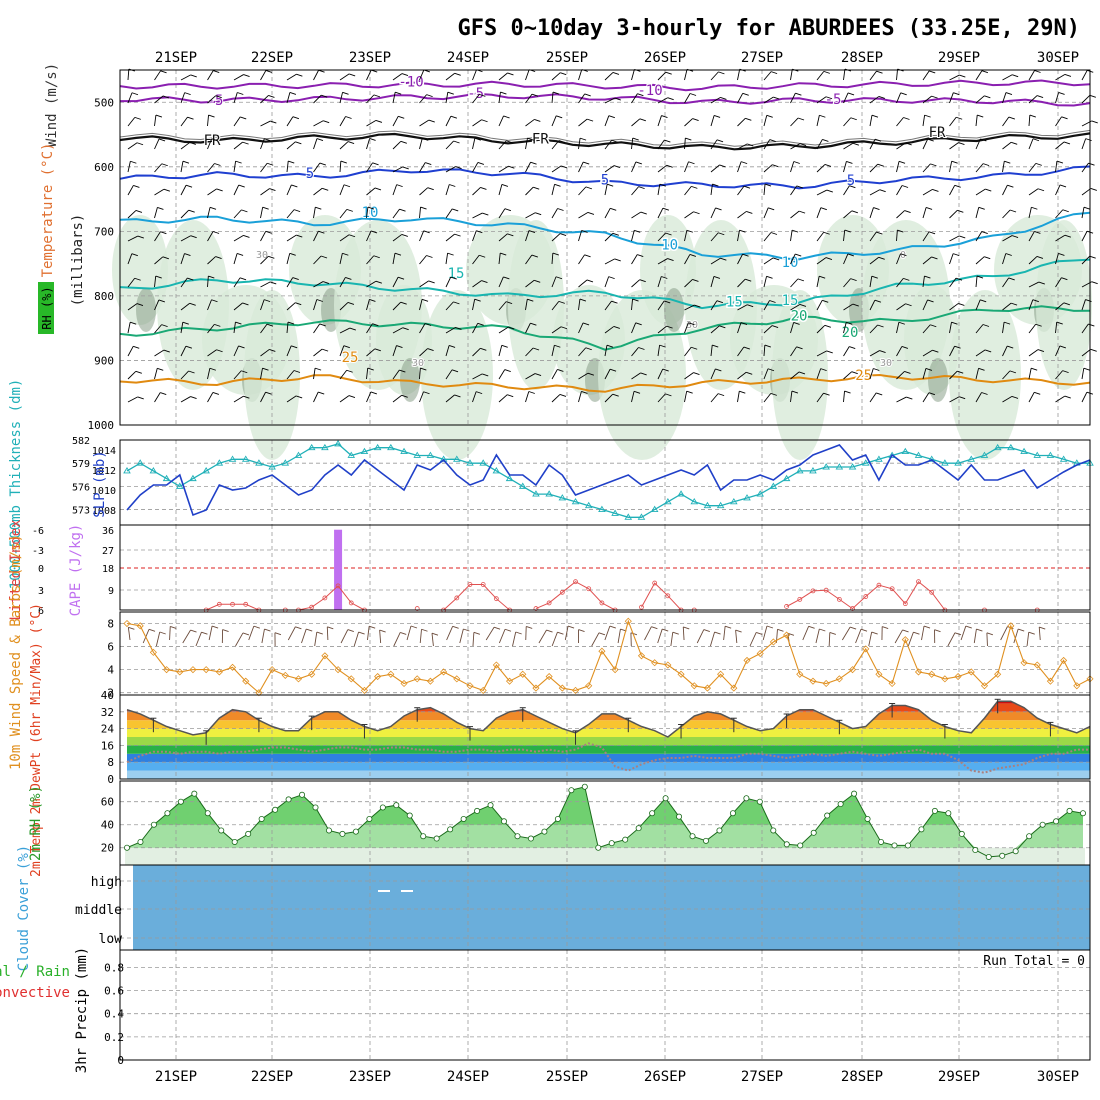 The width and height of the screenshot is (1100, 1100). I want to click on li-tick: 0, so click(41, 569).